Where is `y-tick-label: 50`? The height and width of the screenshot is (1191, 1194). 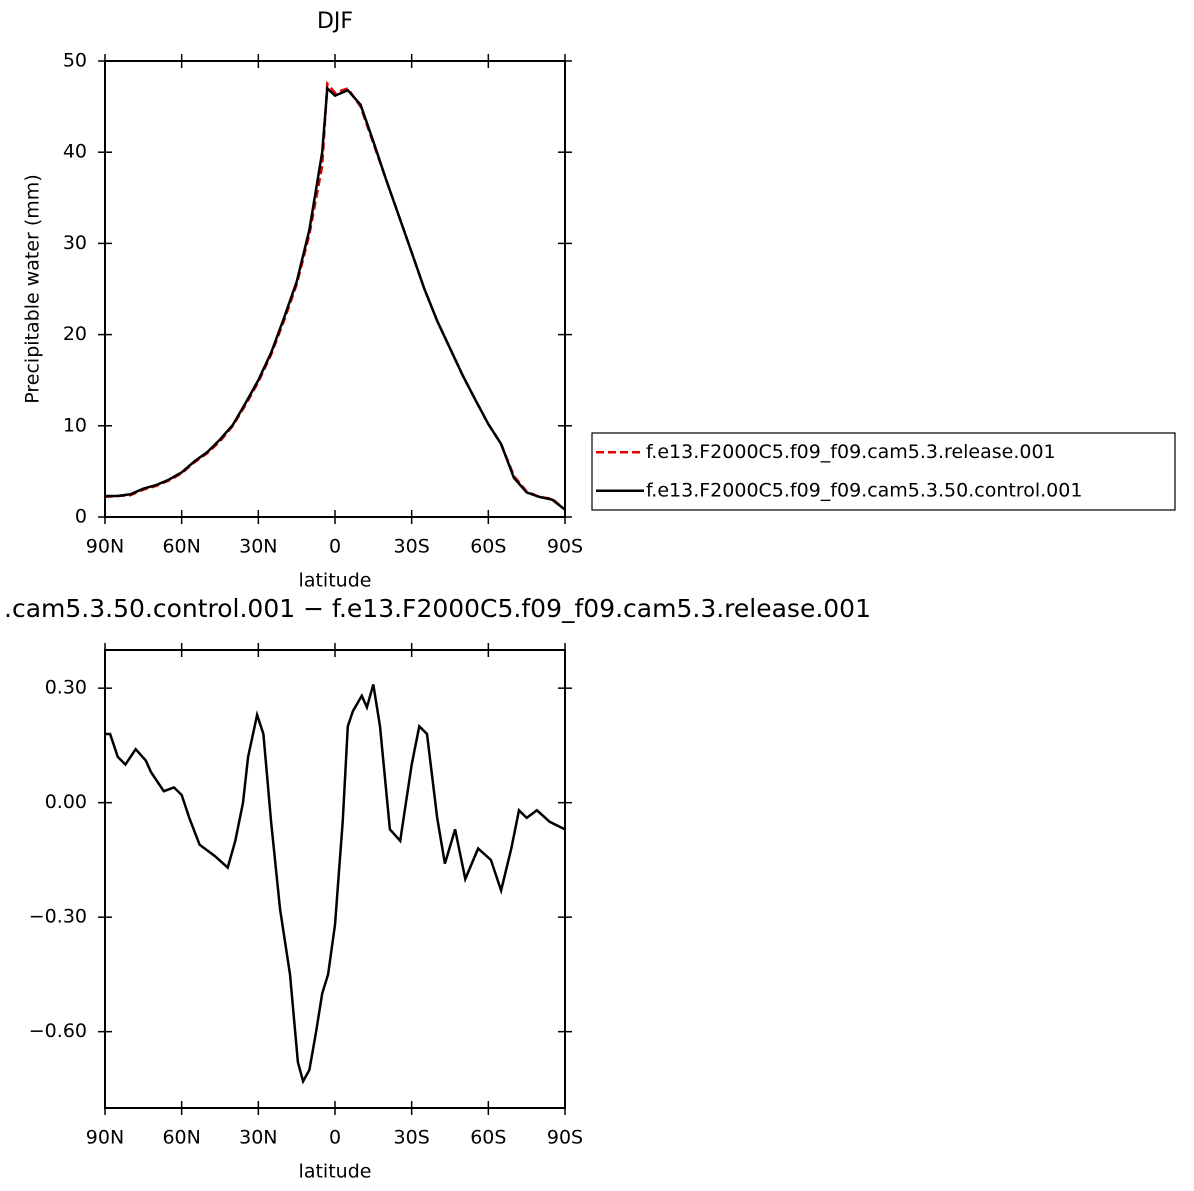
y-tick-label: 50 is located at coordinates (75, 61).